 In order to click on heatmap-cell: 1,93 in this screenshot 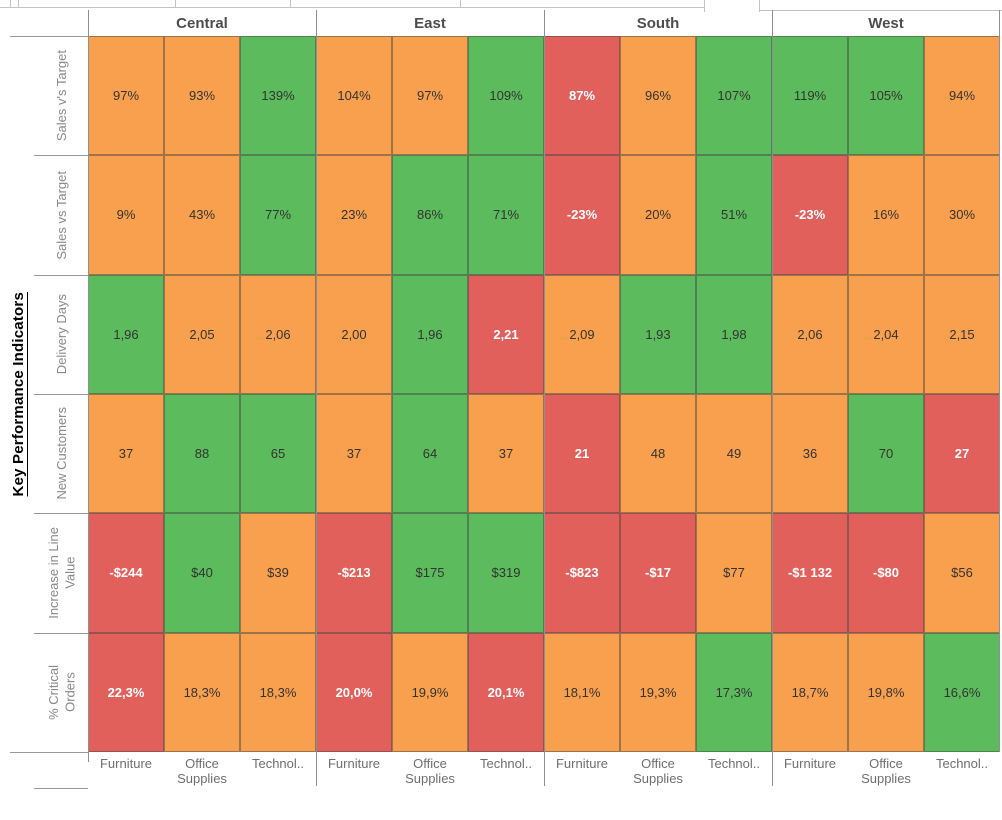, I will do `click(658, 334)`.